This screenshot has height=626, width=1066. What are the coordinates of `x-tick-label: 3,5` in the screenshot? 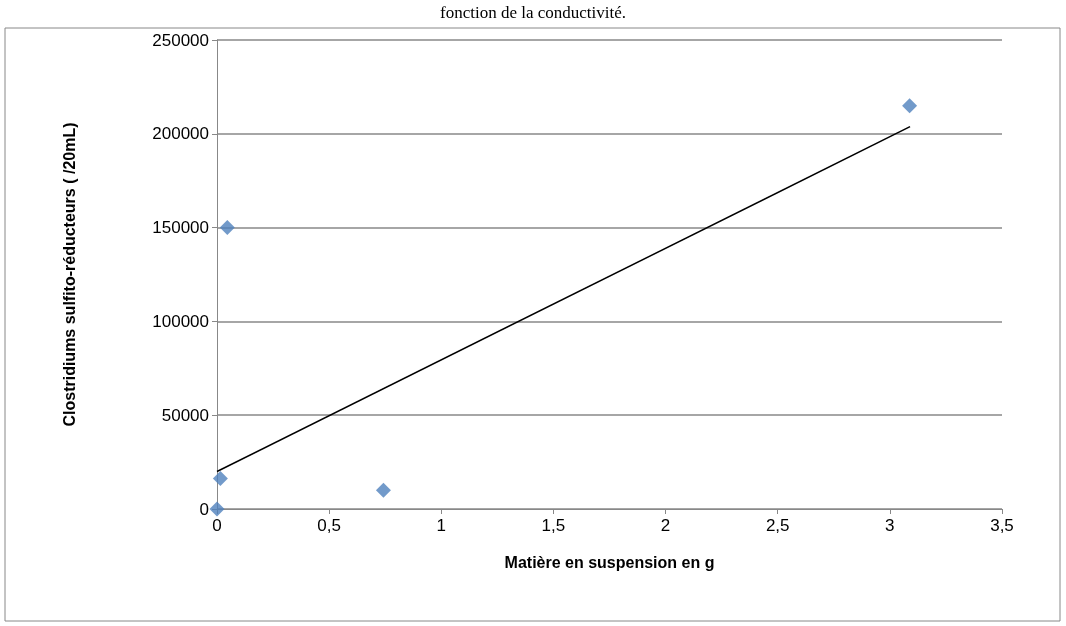 It's located at (1002, 525).